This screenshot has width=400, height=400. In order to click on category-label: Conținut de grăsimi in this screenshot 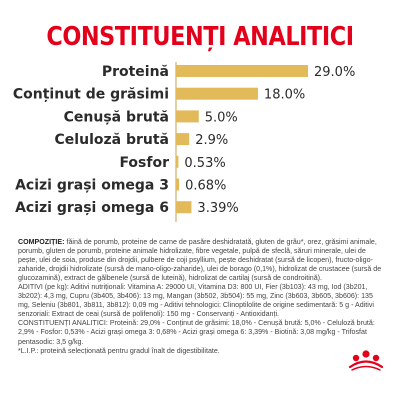, I will do `click(91, 95)`.